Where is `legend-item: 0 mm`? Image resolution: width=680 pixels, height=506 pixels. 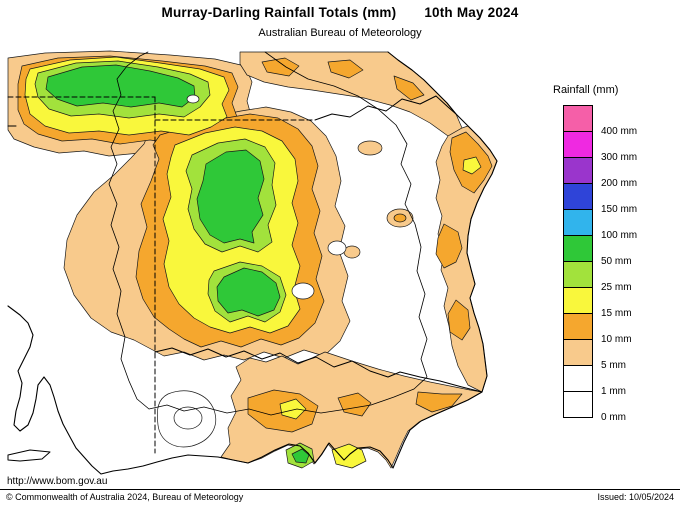 legend-item: 0 mm is located at coordinates (613, 407).